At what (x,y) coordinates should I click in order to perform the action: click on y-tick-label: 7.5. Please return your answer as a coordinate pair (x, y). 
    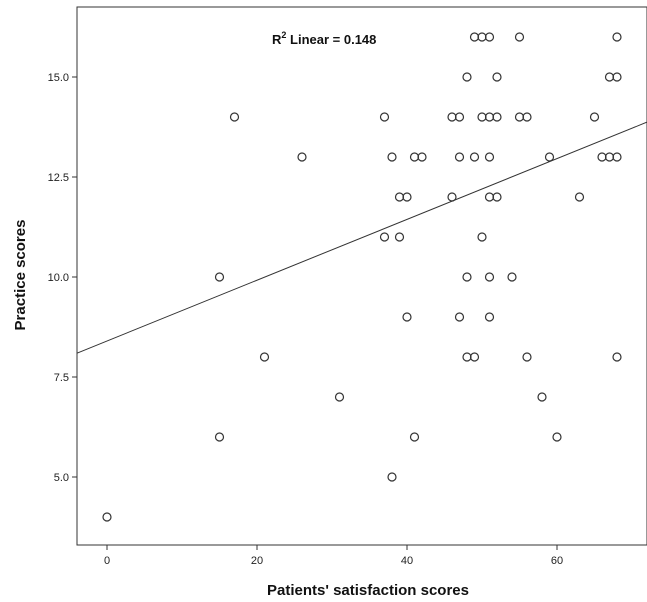
    Looking at the image, I should click on (61, 378).